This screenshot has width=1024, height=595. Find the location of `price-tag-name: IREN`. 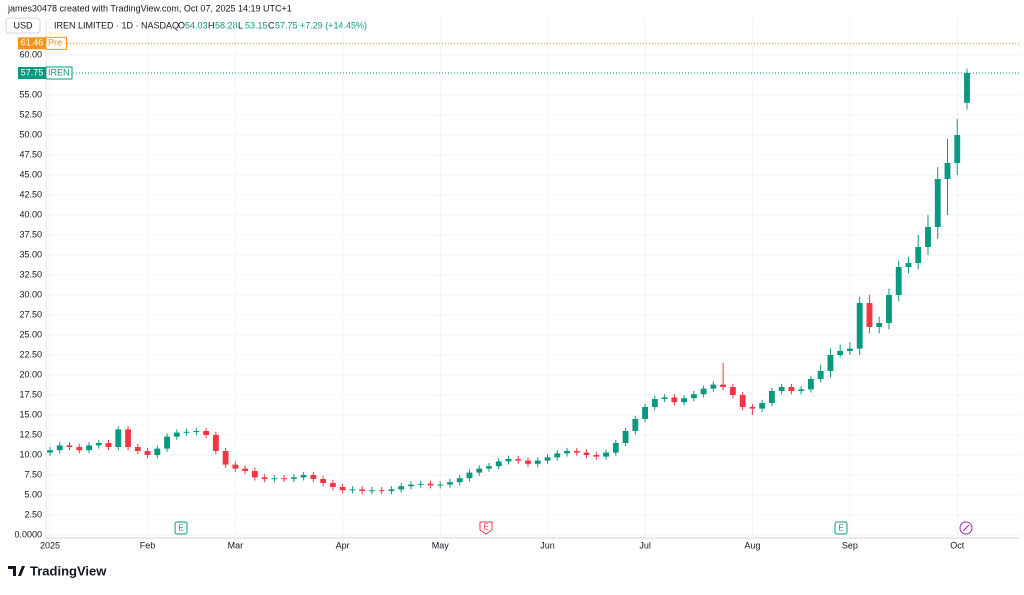

price-tag-name: IREN is located at coordinates (59, 72).